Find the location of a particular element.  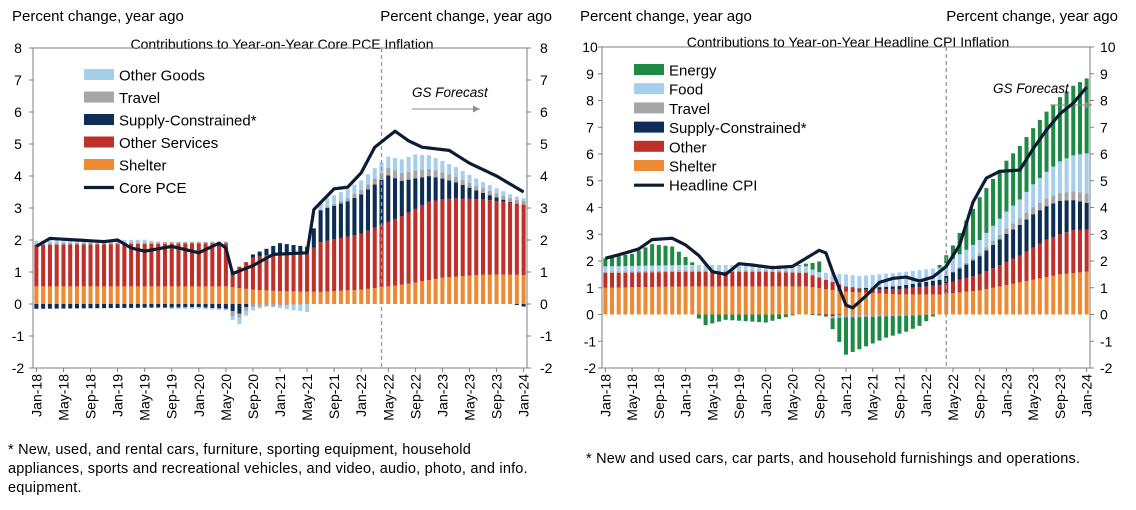

chart2-legend-label-food: Food is located at coordinates (686, 90).